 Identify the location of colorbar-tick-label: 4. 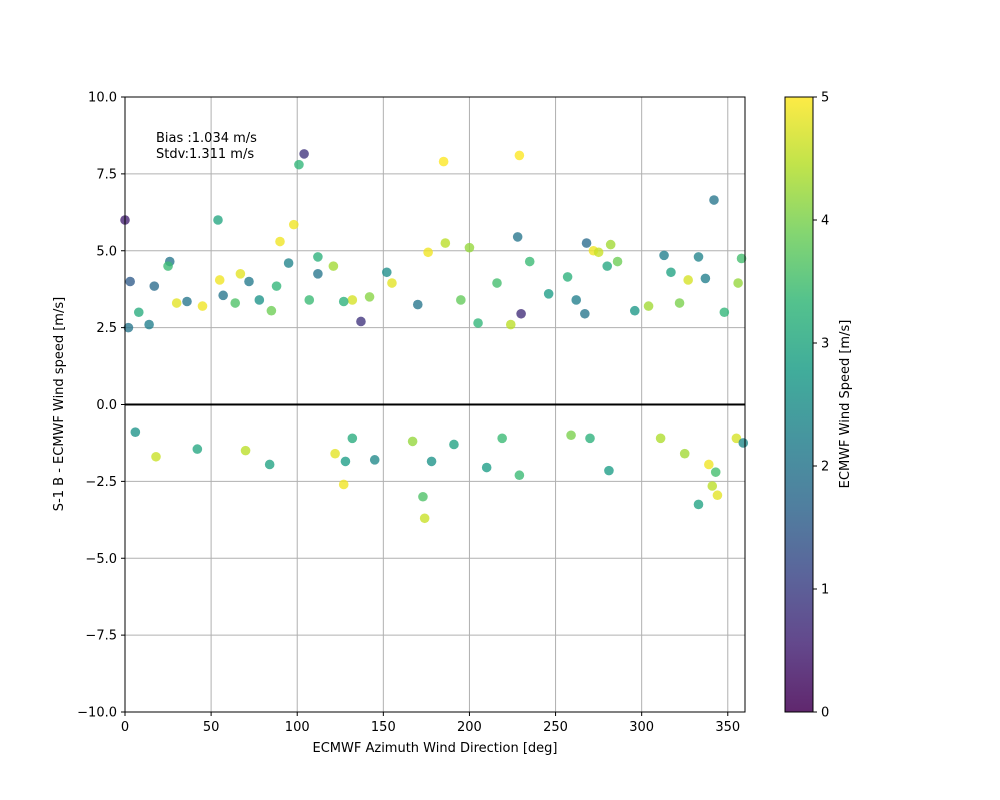
(825, 221).